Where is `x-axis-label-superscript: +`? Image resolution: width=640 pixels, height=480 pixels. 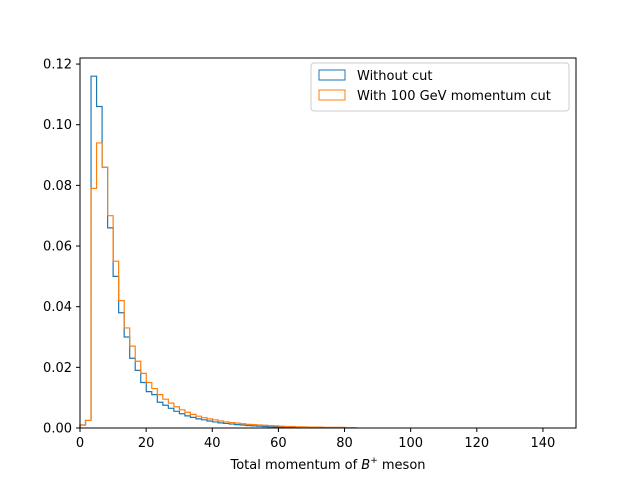 x-axis-label-superscript: + is located at coordinates (374, 461).